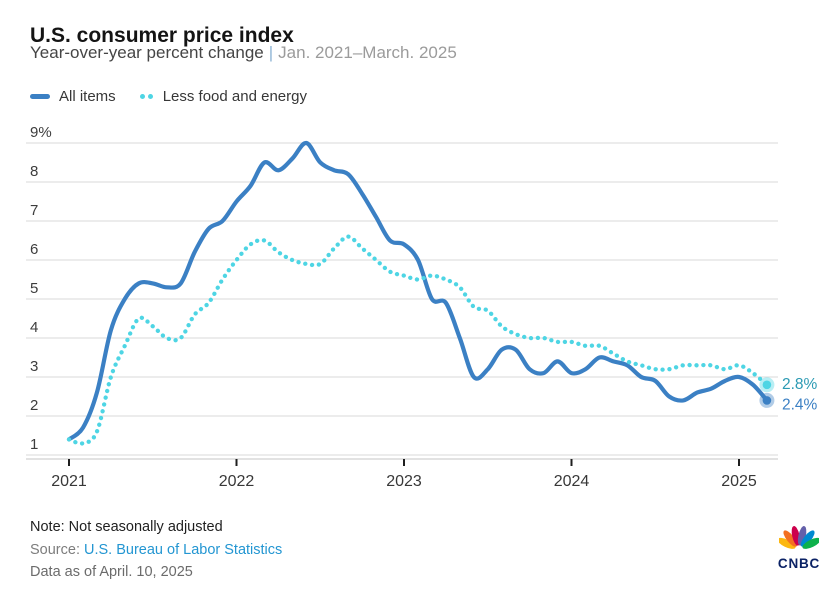 This screenshot has height=590, width=831. Describe the element at coordinates (146, 96) in the screenshot. I see `dotted-line-swatch-icon` at that location.